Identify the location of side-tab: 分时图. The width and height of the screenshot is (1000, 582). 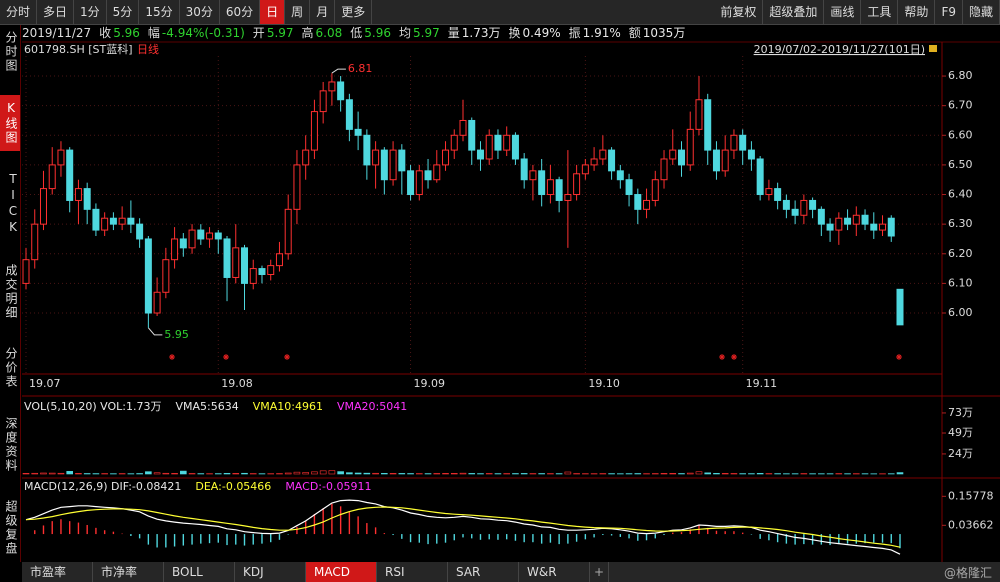
(11, 52).